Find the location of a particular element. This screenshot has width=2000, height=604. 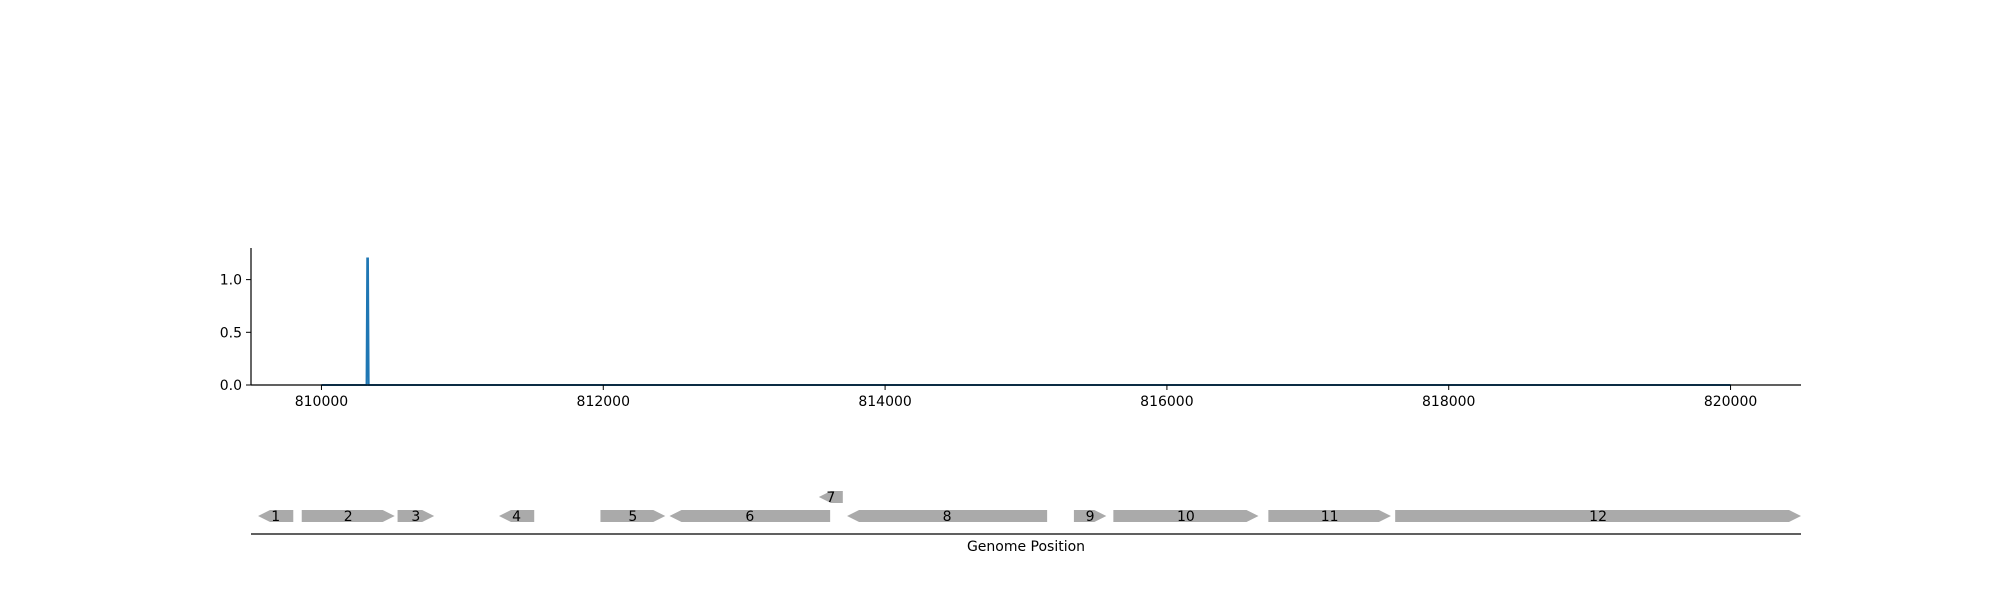

gene-label: 6 is located at coordinates (749, 517).